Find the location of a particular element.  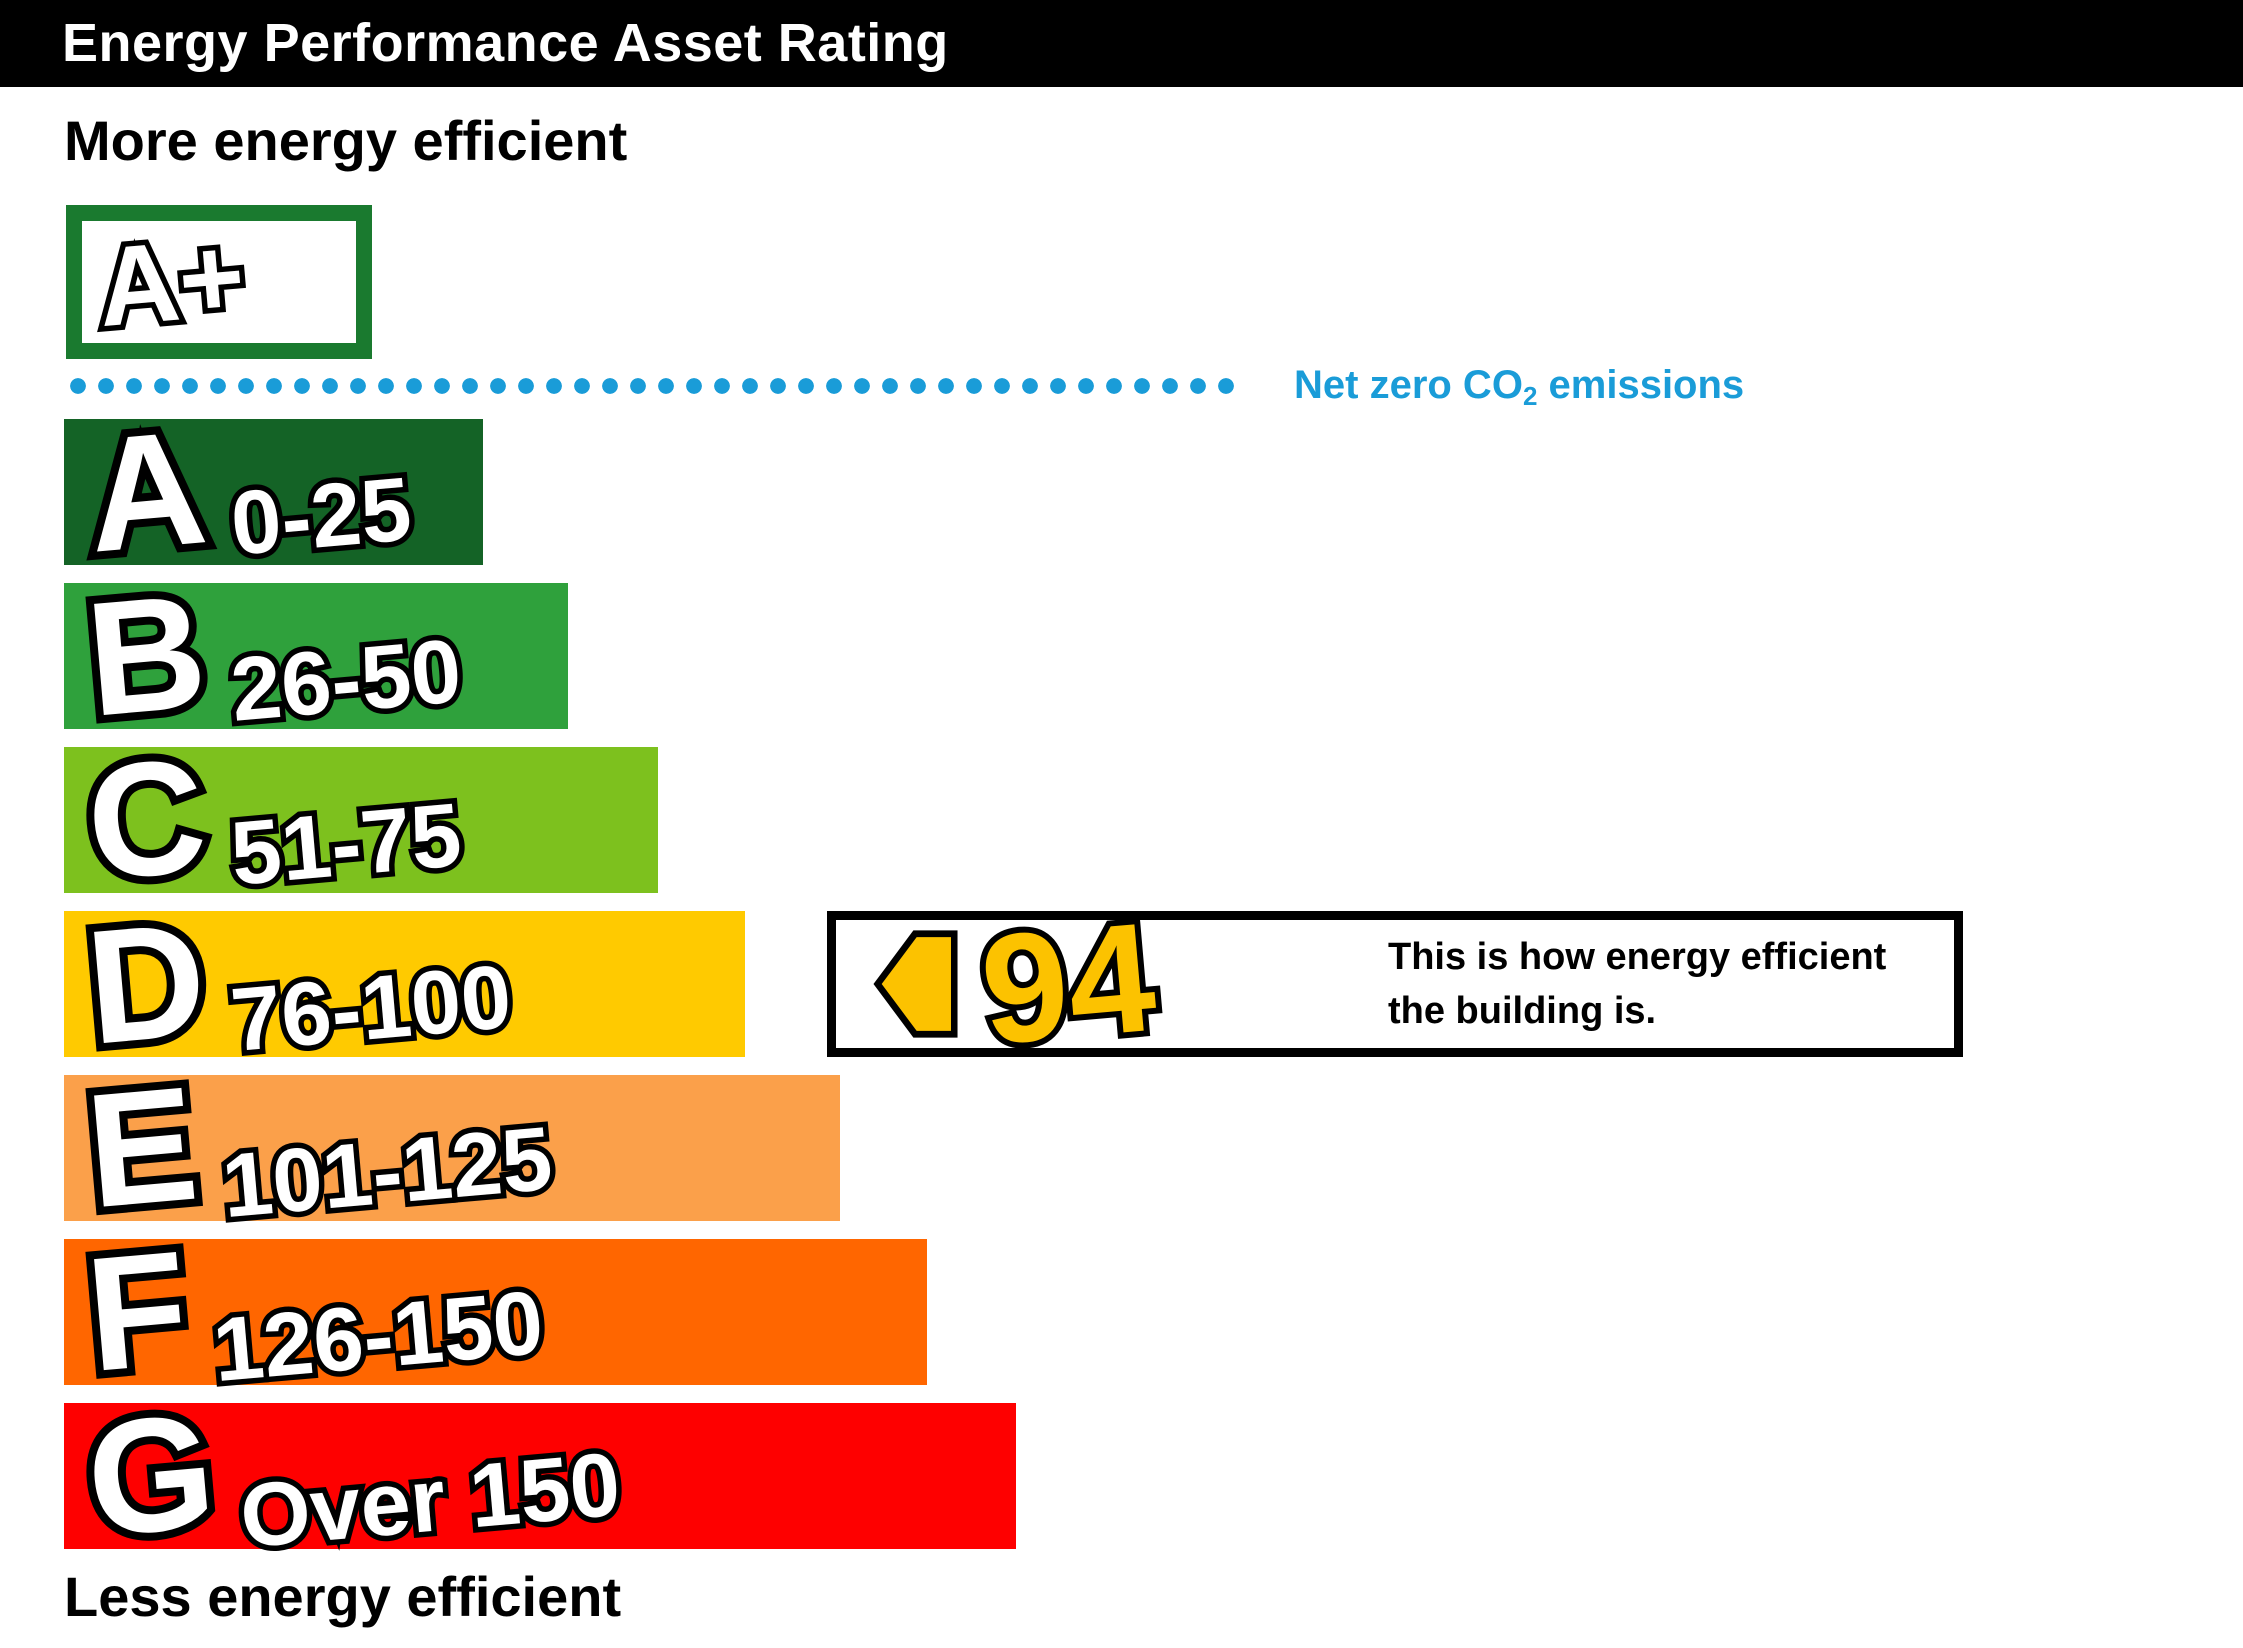

band-range: 26-50 26-50 is located at coordinates (346, 681).